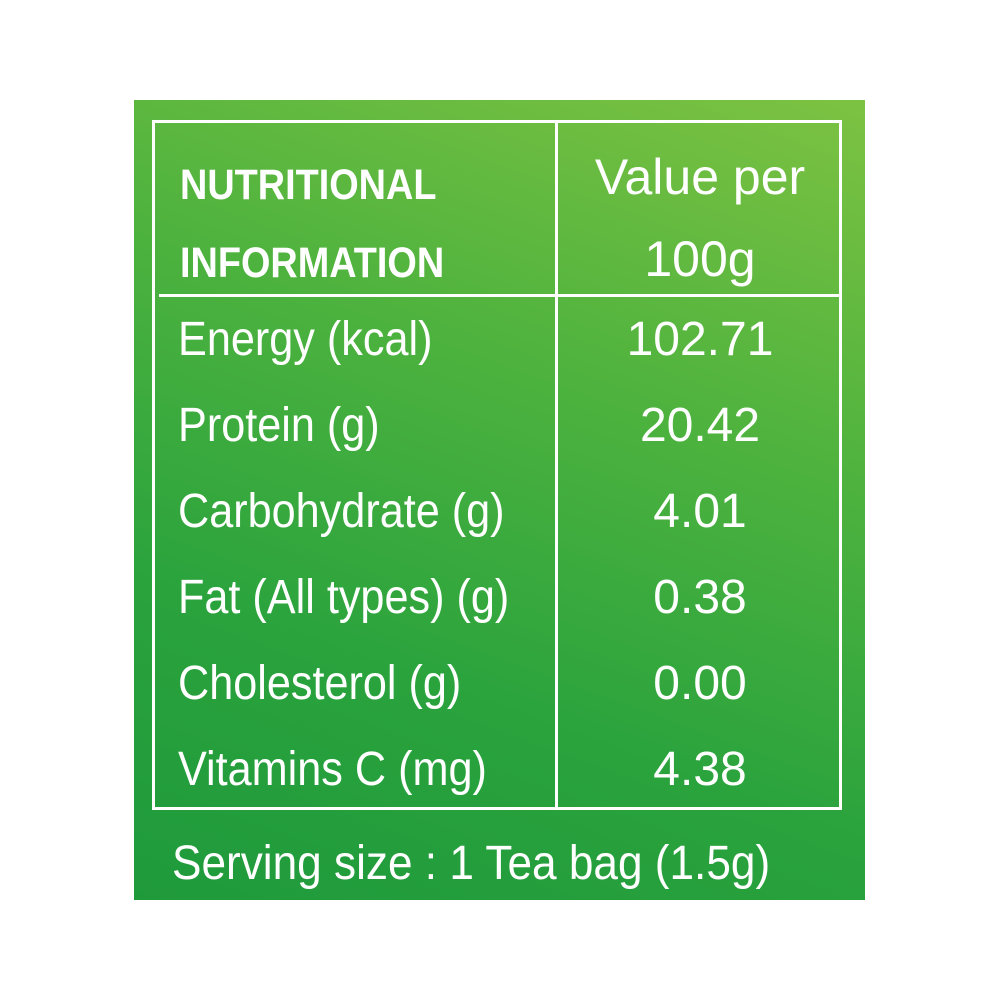 Image resolution: width=1000 pixels, height=1000 pixels. Describe the element at coordinates (279, 425) in the screenshot. I see `row-label: Protein (g)` at that location.